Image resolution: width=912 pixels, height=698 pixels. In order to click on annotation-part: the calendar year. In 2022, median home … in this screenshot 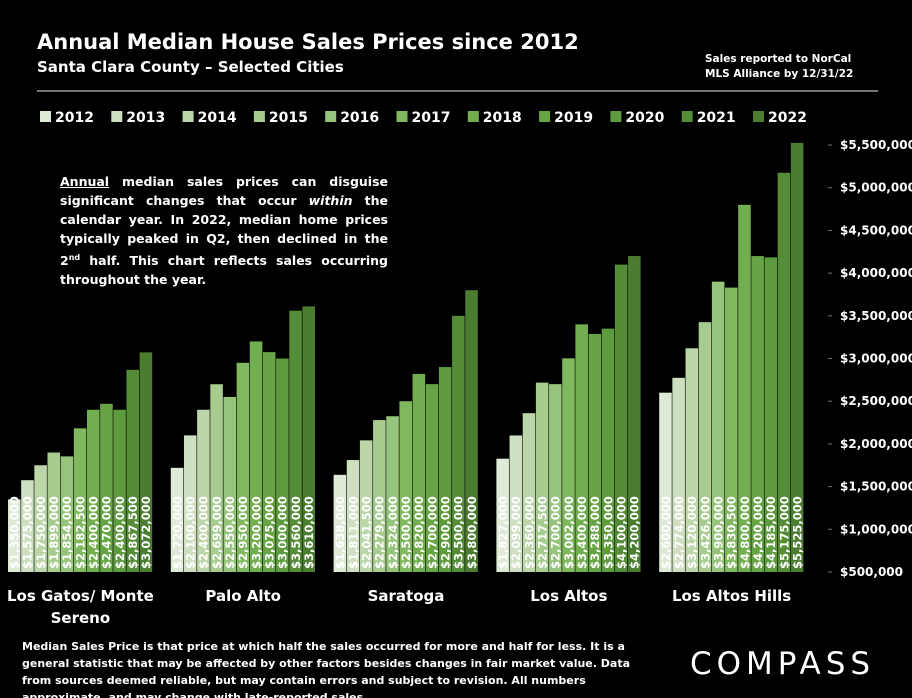, I will do `click(224, 231)`.